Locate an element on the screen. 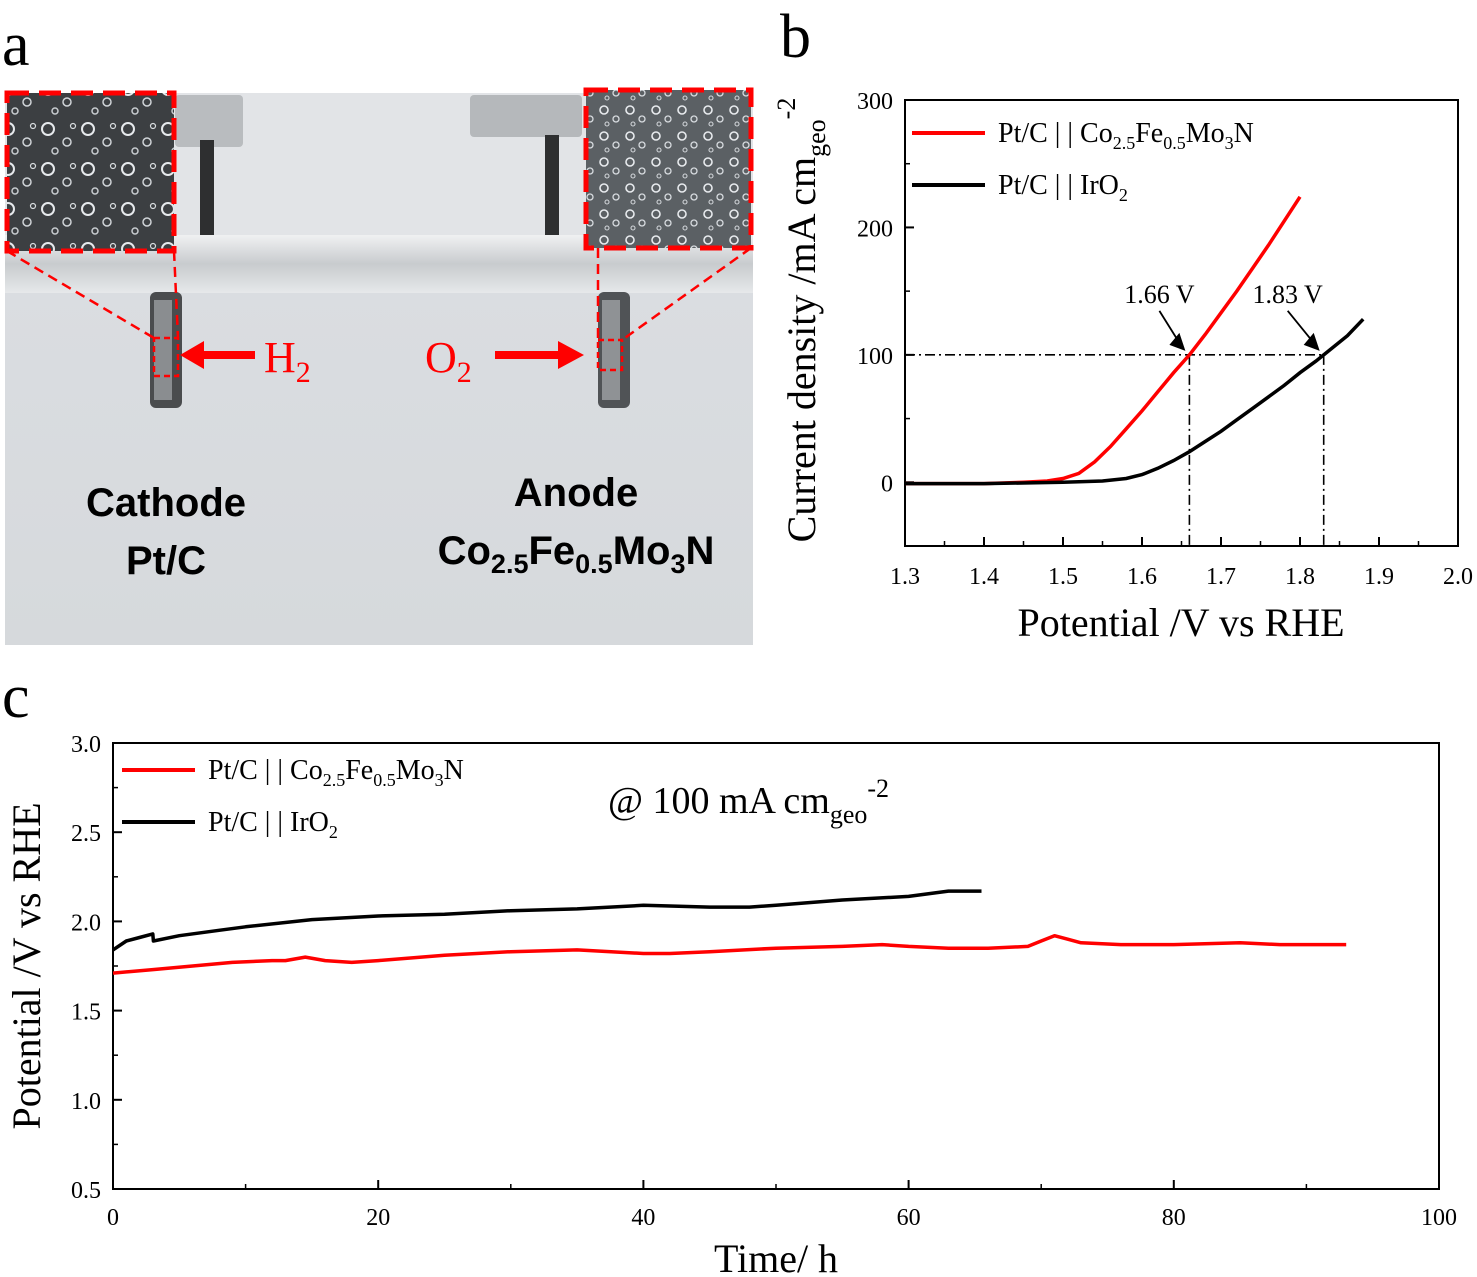  panel-c-label: c is located at coordinates (16, 697).